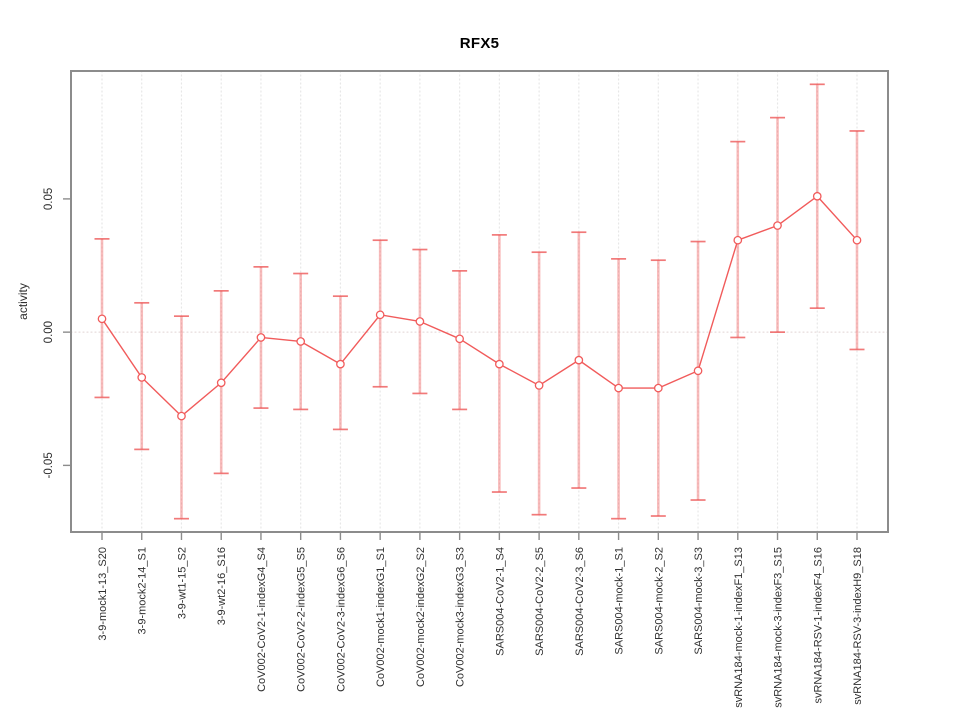  I want to click on x-category-label: SARS004-mock-1_S1, so click(620, 601).